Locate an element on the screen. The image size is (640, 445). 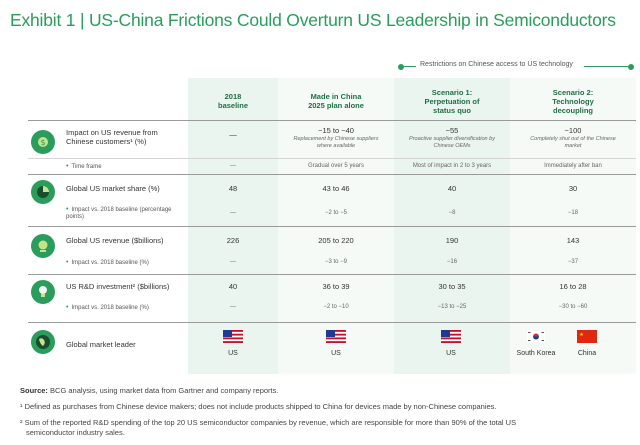
col-header-baseline: 2018 baseline is located at coordinates (233, 101).